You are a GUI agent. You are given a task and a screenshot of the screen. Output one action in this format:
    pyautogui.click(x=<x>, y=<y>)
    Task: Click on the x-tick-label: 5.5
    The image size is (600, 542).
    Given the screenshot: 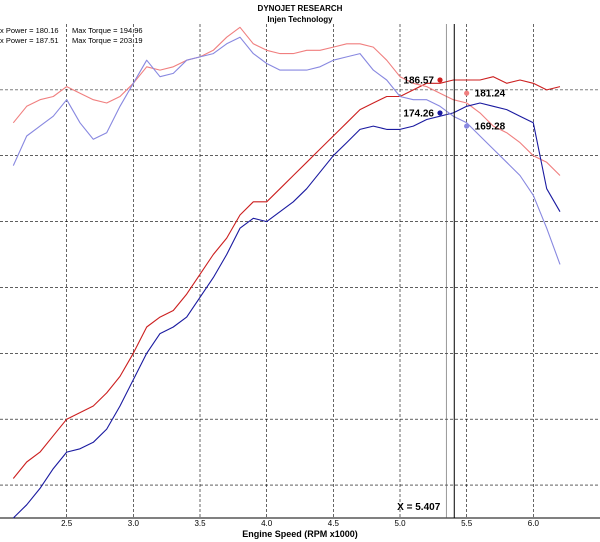 What is the action you would take?
    pyautogui.click(x=467, y=523)
    